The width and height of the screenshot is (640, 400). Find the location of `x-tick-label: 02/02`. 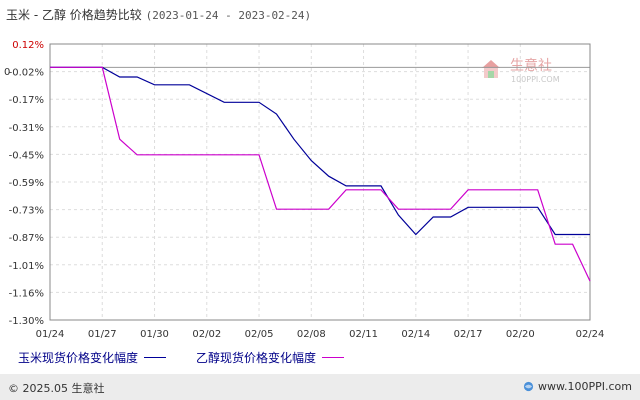

x-tick-label: 02/02 is located at coordinates (206, 334).